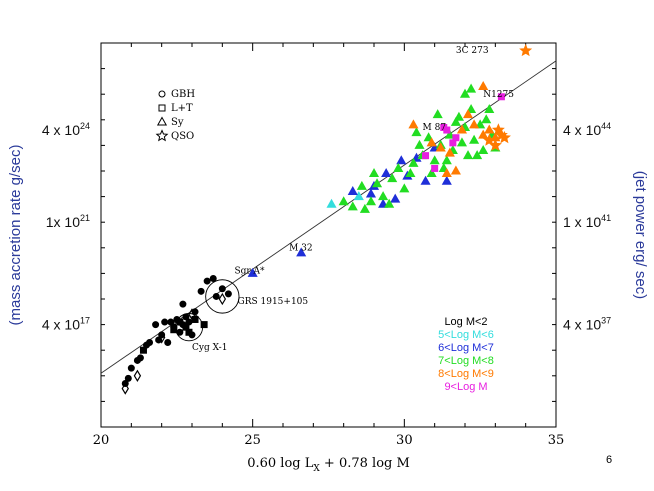 Image resolution: width=654 pixels, height=491 pixels. Describe the element at coordinates (273, 302) in the screenshot. I see `annotation-label: GRS 1915+105` at that location.